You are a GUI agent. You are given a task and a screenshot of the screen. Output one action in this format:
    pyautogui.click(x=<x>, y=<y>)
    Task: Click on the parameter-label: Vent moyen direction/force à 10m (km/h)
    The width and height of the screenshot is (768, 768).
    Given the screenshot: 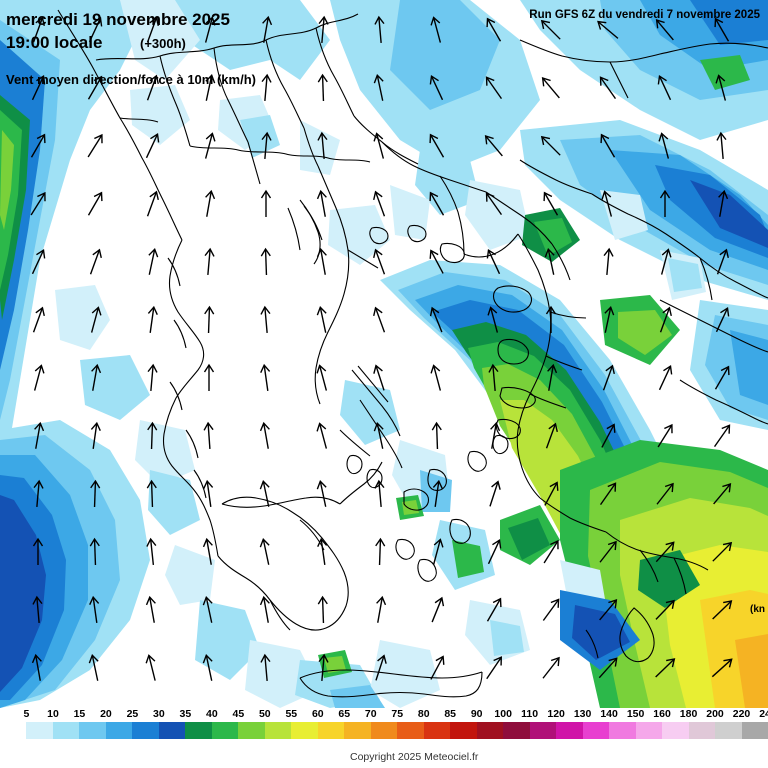 What is the action you would take?
    pyautogui.click(x=131, y=79)
    